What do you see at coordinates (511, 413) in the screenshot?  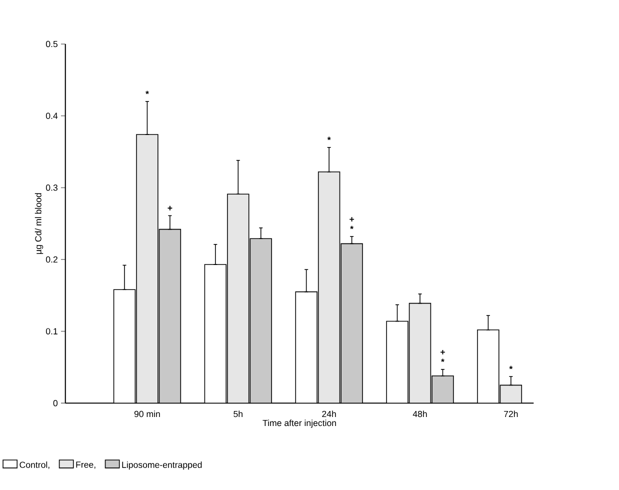 I see `x-tick-label: 72h` at bounding box center [511, 413].